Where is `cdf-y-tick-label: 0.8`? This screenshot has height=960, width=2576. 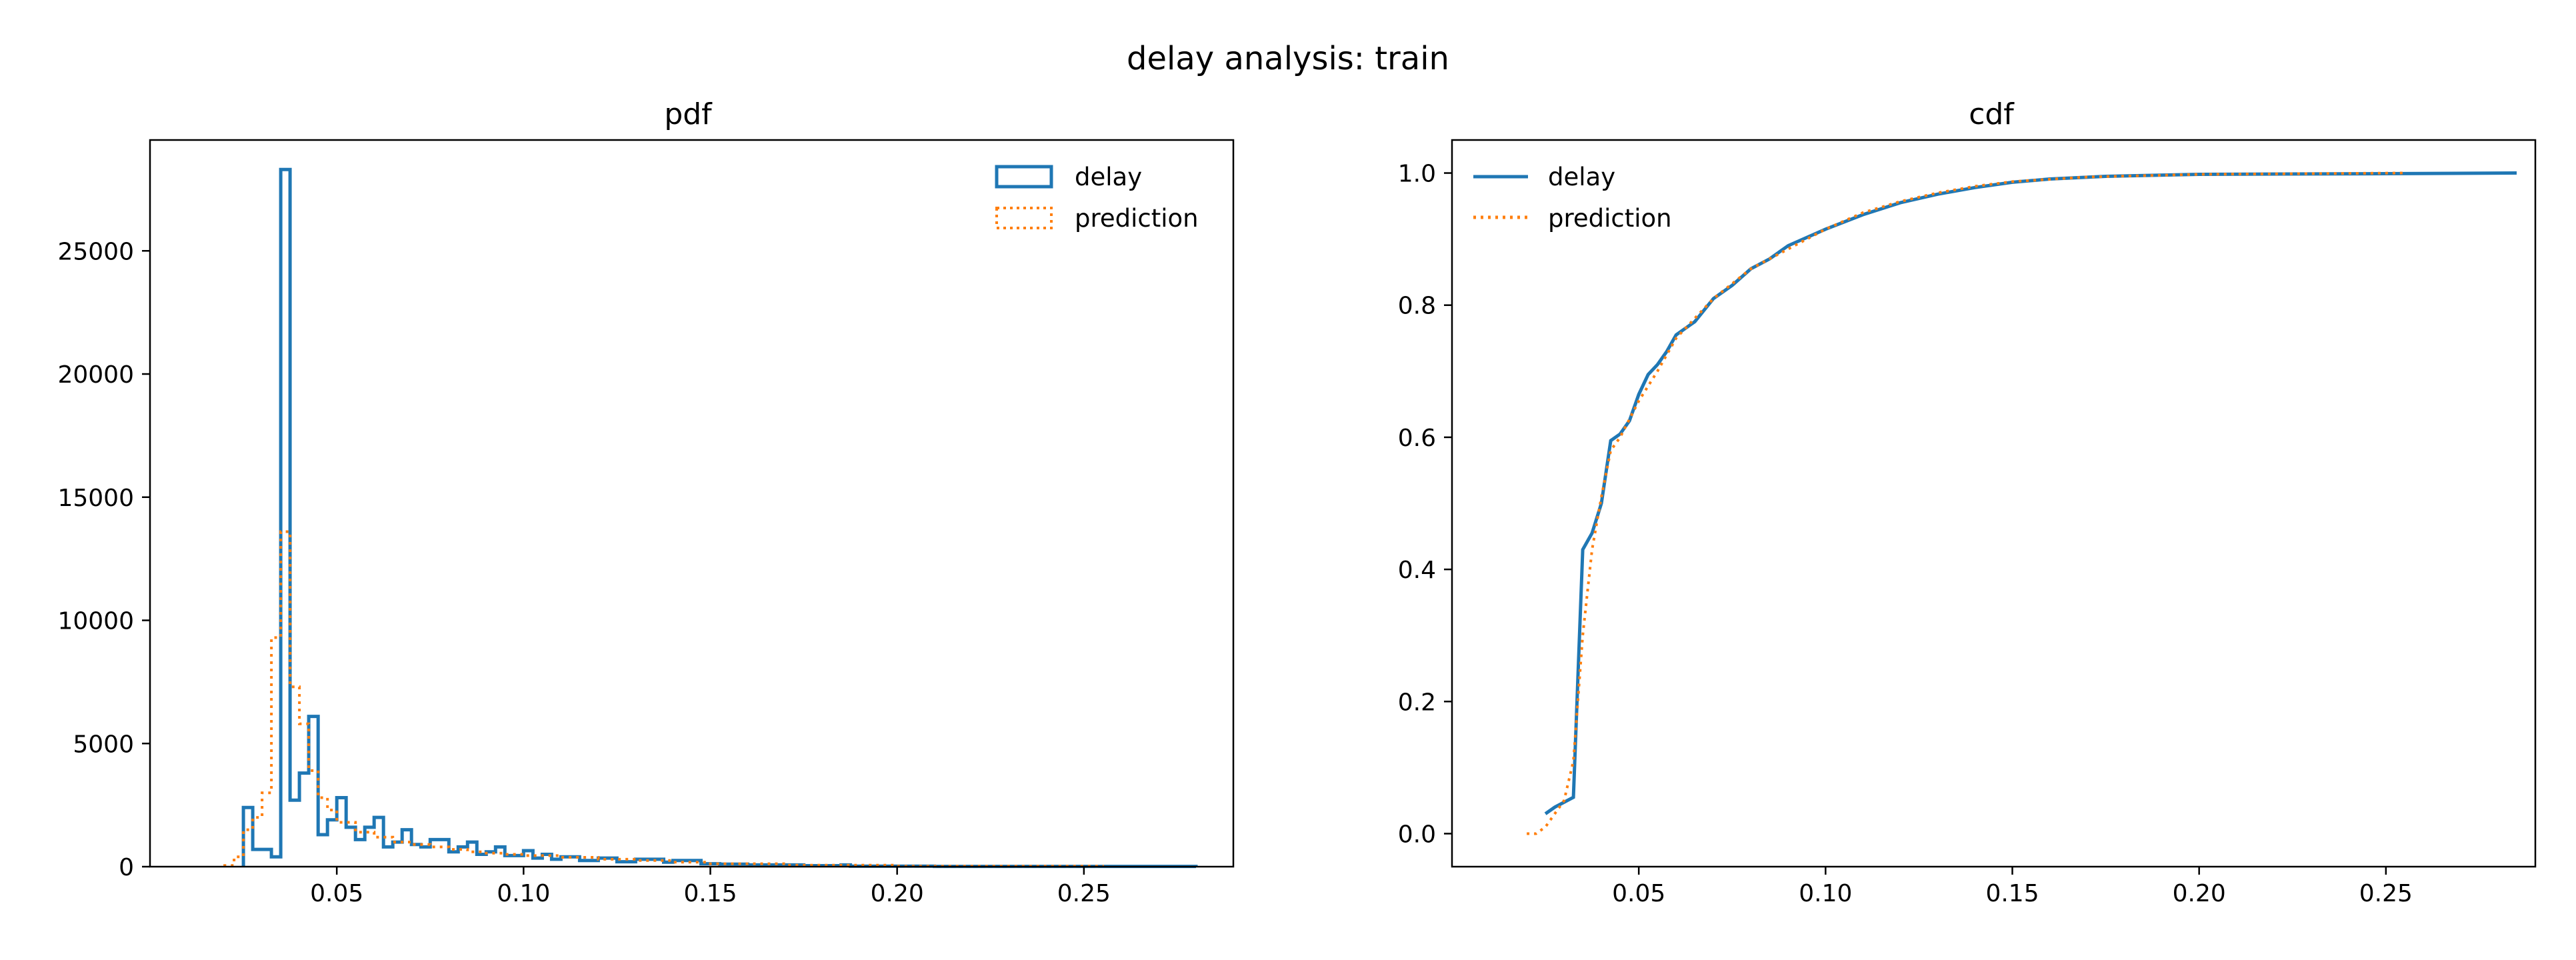
cdf-y-tick-label: 0.8 is located at coordinates (1417, 306).